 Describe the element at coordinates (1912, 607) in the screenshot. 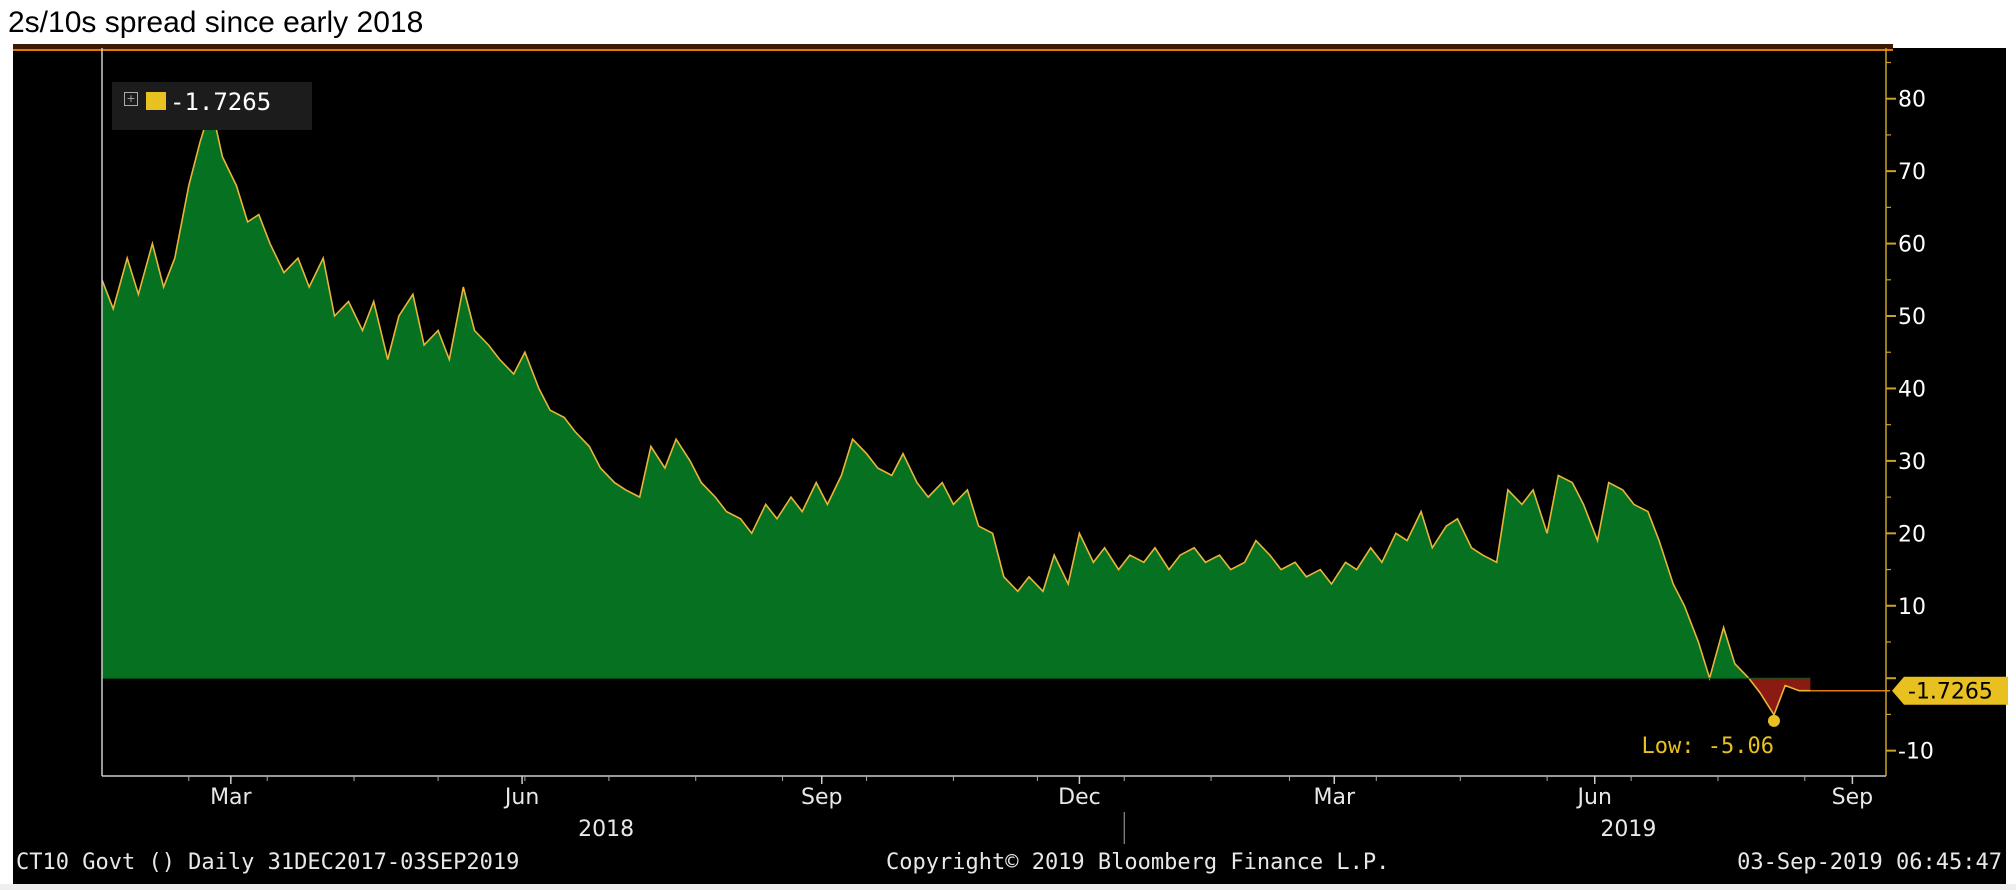

I see `y-tick-label: 10` at that location.